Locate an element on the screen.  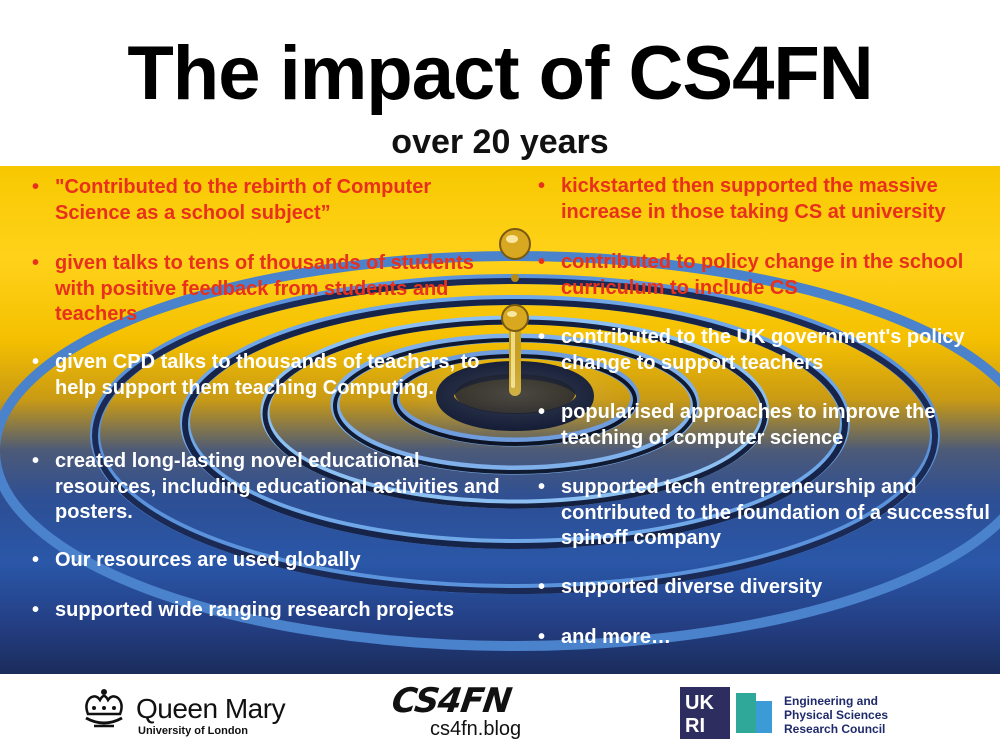
ukri-logo: UK RI is located at coordinates (726, 713).